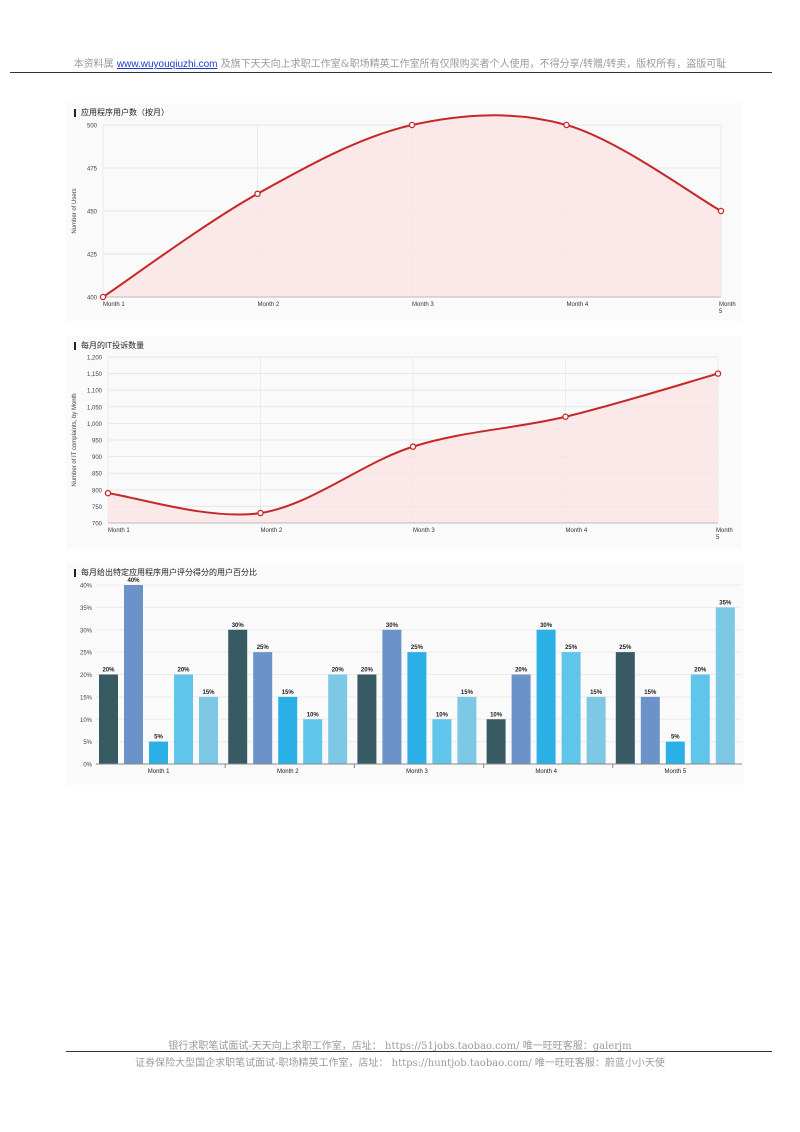 This screenshot has width=800, height=1132. What do you see at coordinates (452, 1046) in the screenshot?
I see `footer-line1-link: https://51jobs.taobao.com/` at bounding box center [452, 1046].